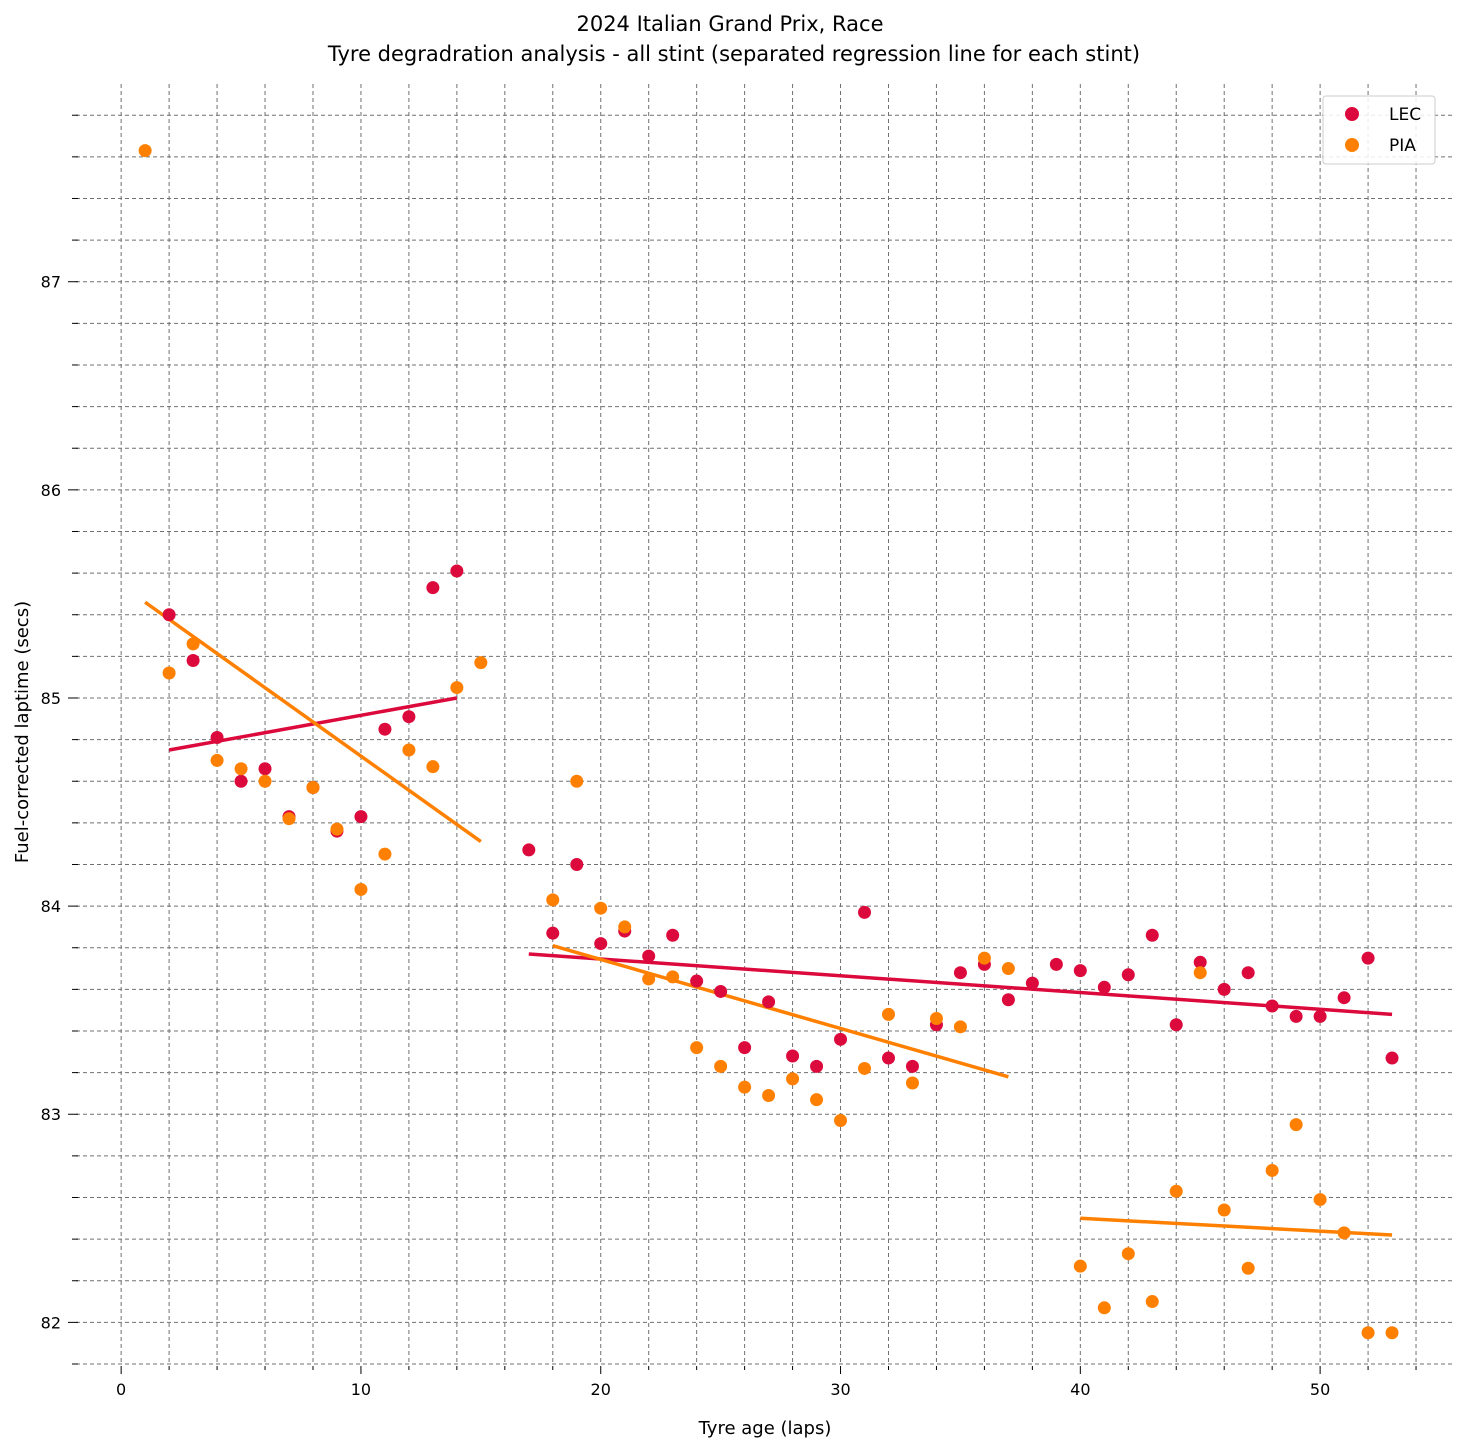 This screenshot has height=1453, width=1460. I want to click on legend: LEC PIA, so click(1379, 130).